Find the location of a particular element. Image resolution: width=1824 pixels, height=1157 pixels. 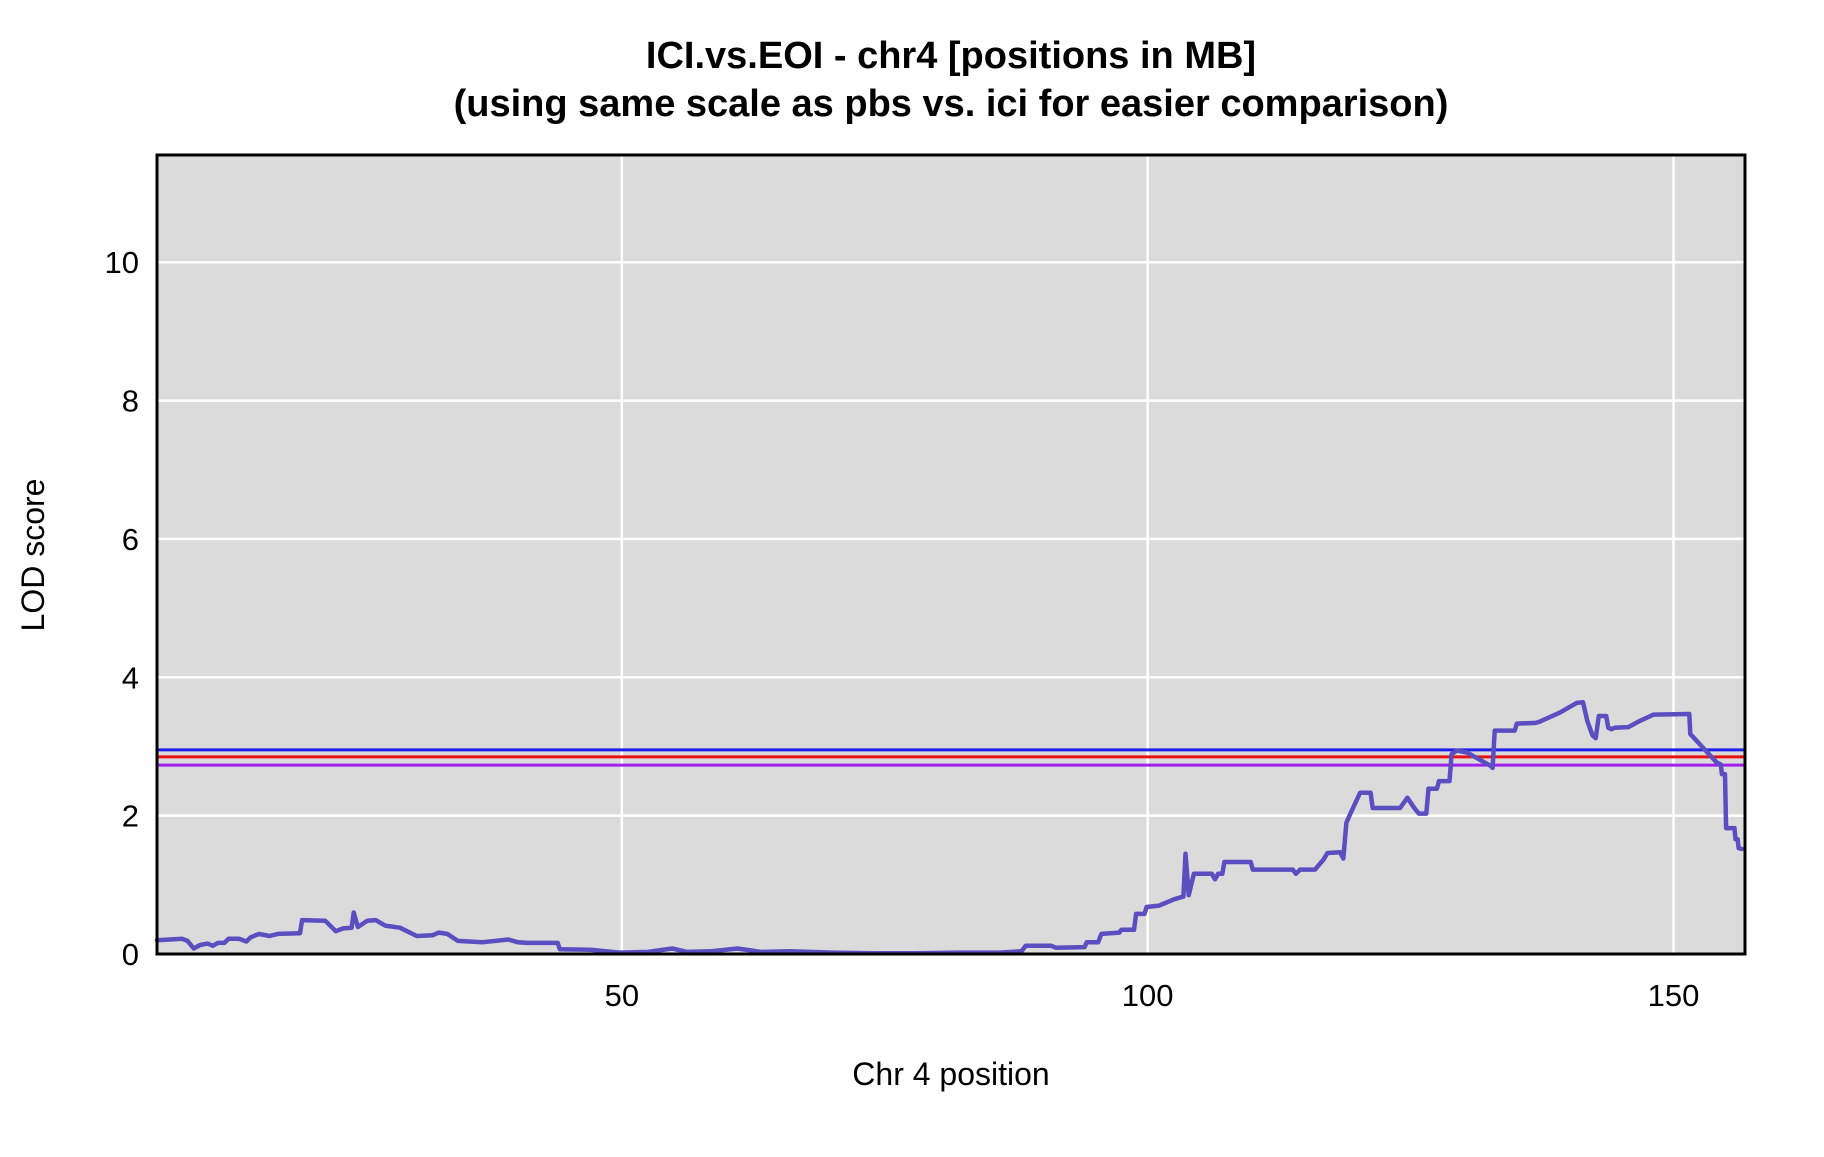

chart-title: ICI.vs.EOI - chr4 [positions in MB] is located at coordinates (951, 56).